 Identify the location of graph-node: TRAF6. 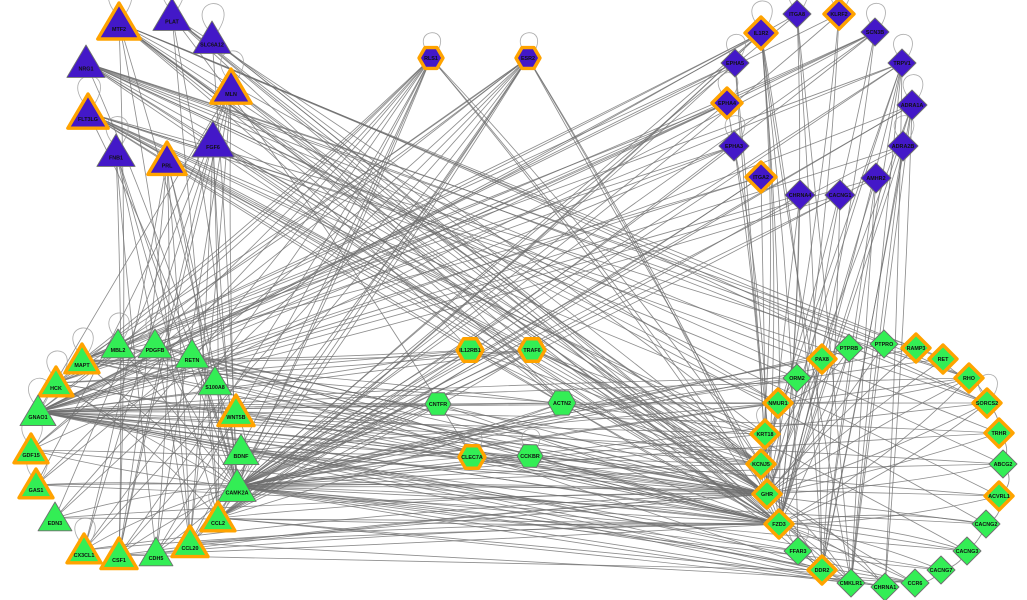
(532, 350).